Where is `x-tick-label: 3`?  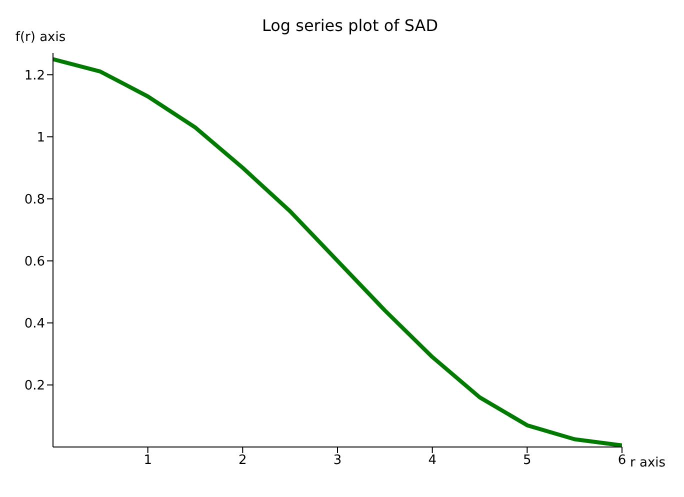 x-tick-label: 3 is located at coordinates (337, 460).